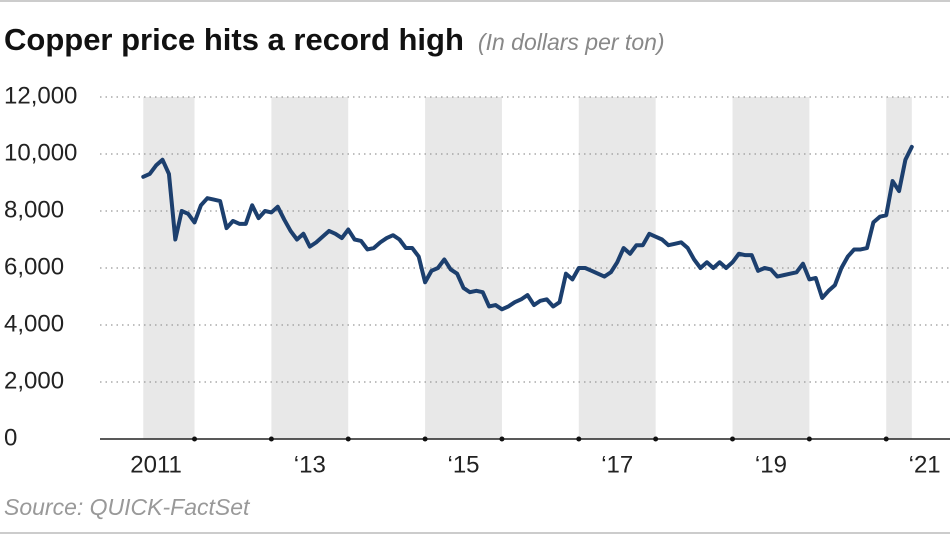  Describe the element at coordinates (34, 209) in the screenshot. I see `y-tick-label: 8,000` at that location.